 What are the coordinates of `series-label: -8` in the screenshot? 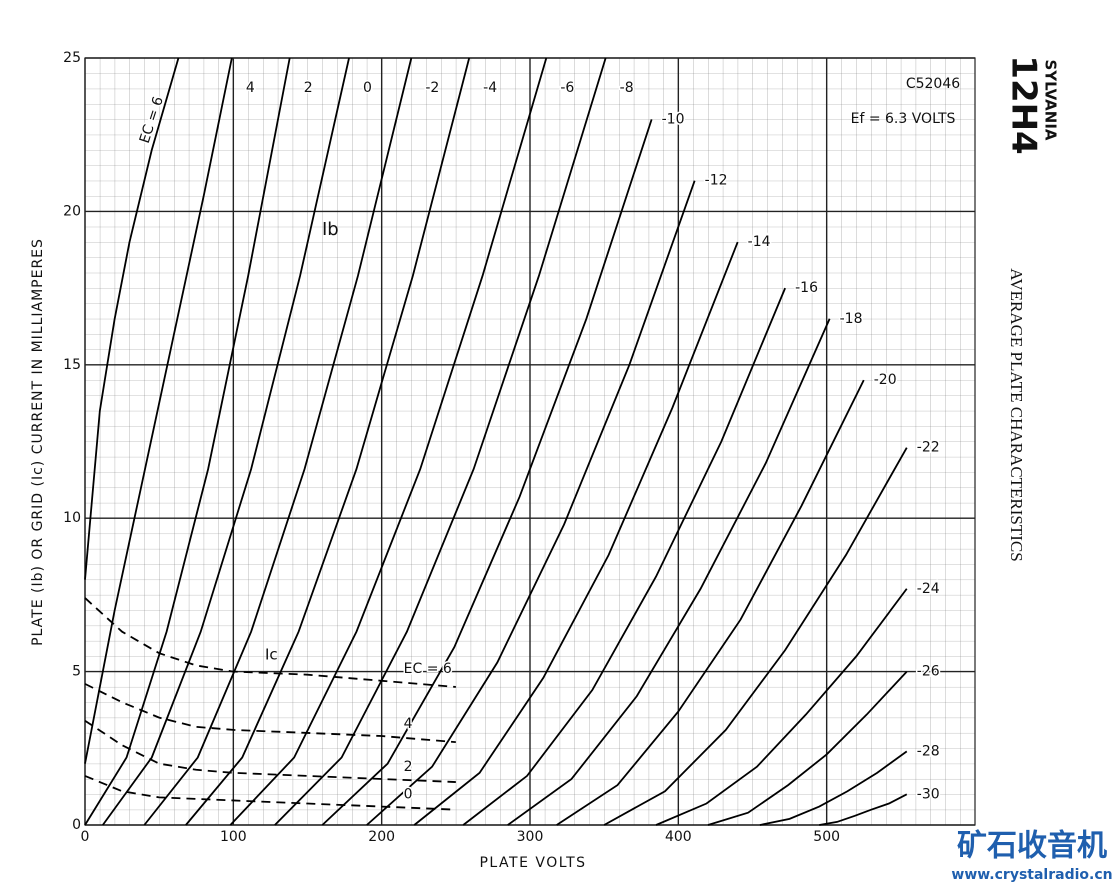 It's located at (627, 88).